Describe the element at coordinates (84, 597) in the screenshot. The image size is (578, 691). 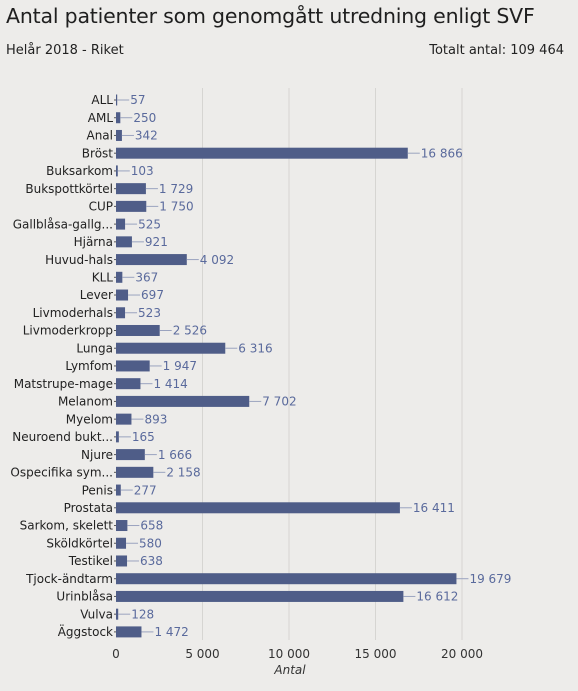
I see `category-label: Urinblåsa` at that location.